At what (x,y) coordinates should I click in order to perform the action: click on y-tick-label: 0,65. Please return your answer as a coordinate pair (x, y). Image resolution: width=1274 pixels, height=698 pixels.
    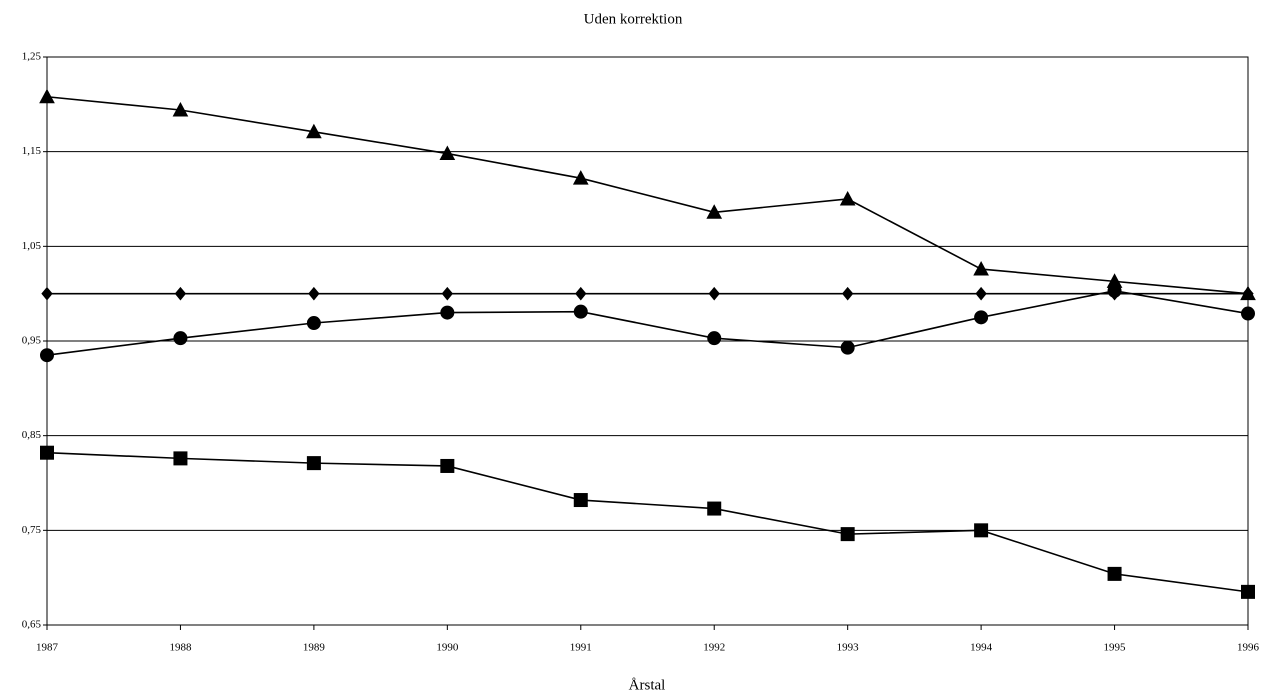
    Looking at the image, I should click on (32, 625).